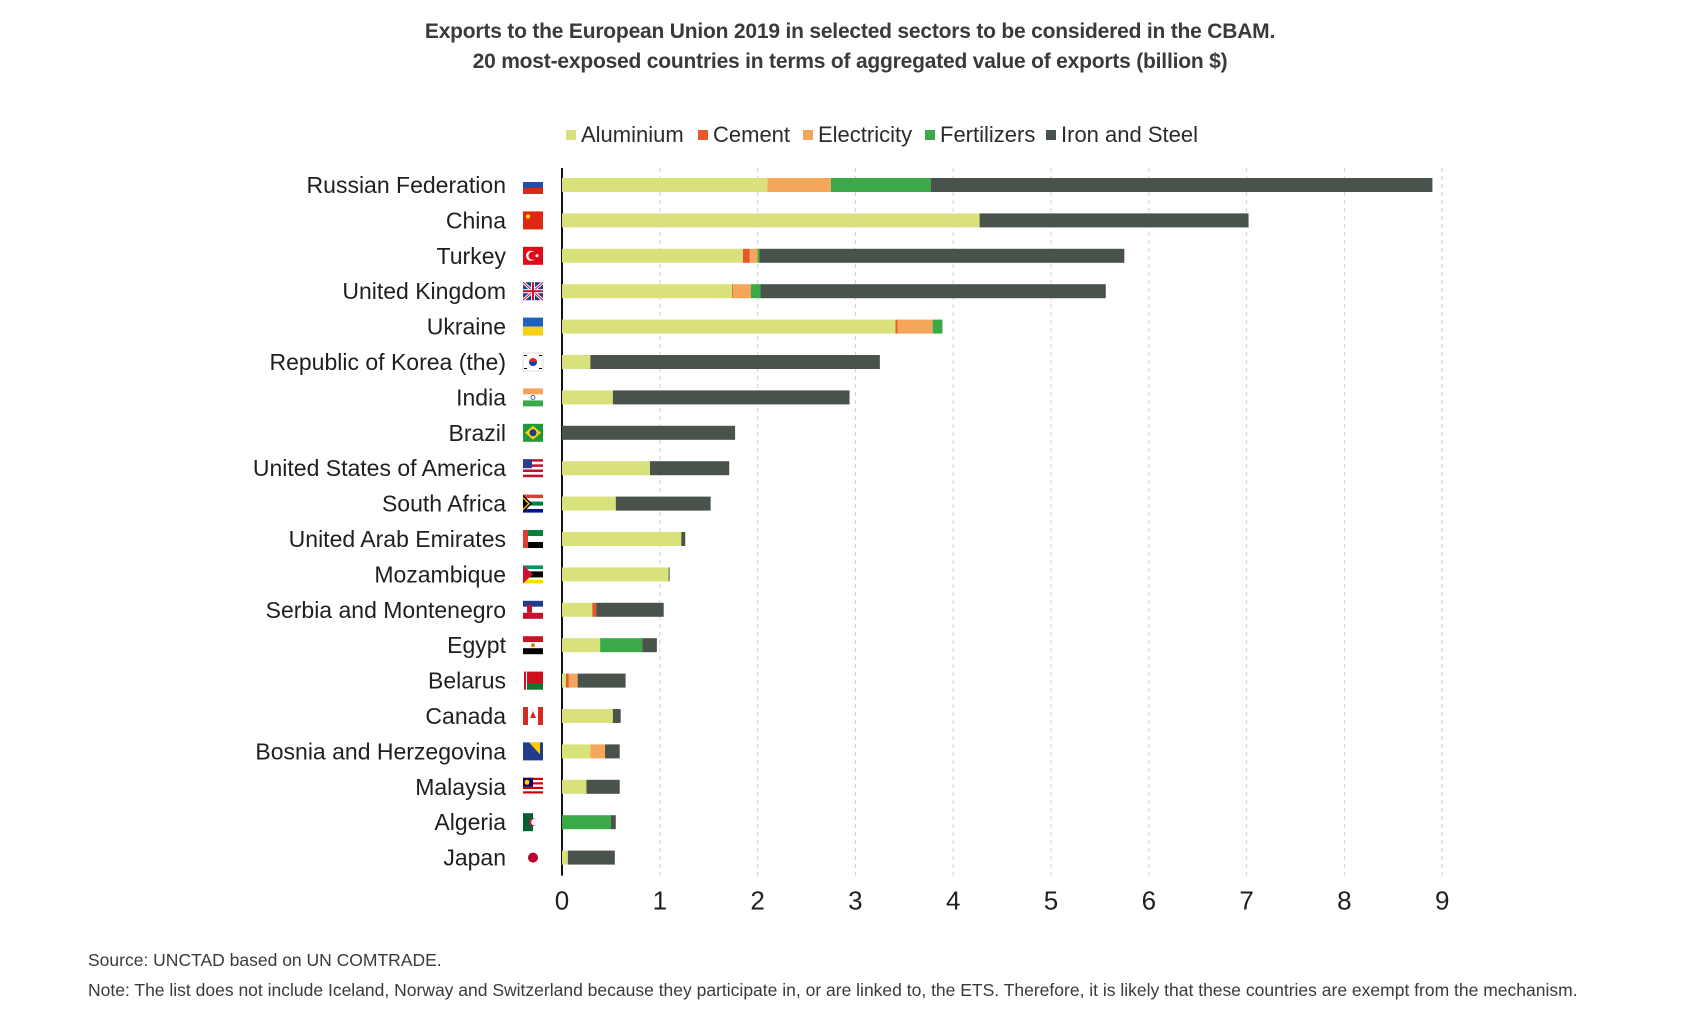 This screenshot has height=1029, width=1700. Describe the element at coordinates (1129, 134) in the screenshot. I see `legend-label: Iron and Steel` at that location.